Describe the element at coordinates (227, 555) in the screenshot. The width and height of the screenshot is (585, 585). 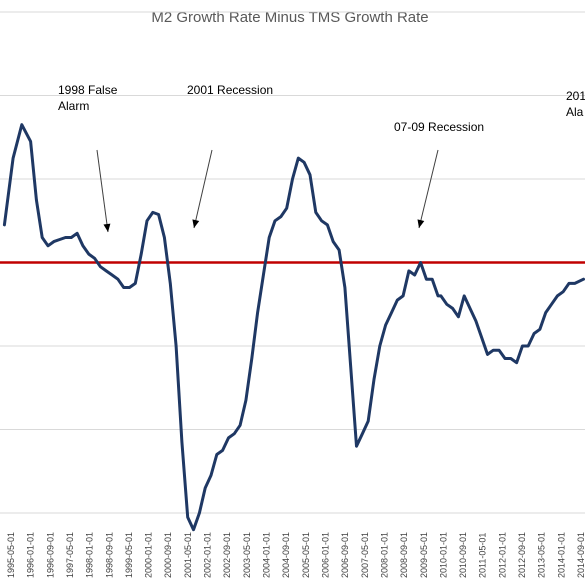
I see `x-tick-label: 2002-09-01` at that location.